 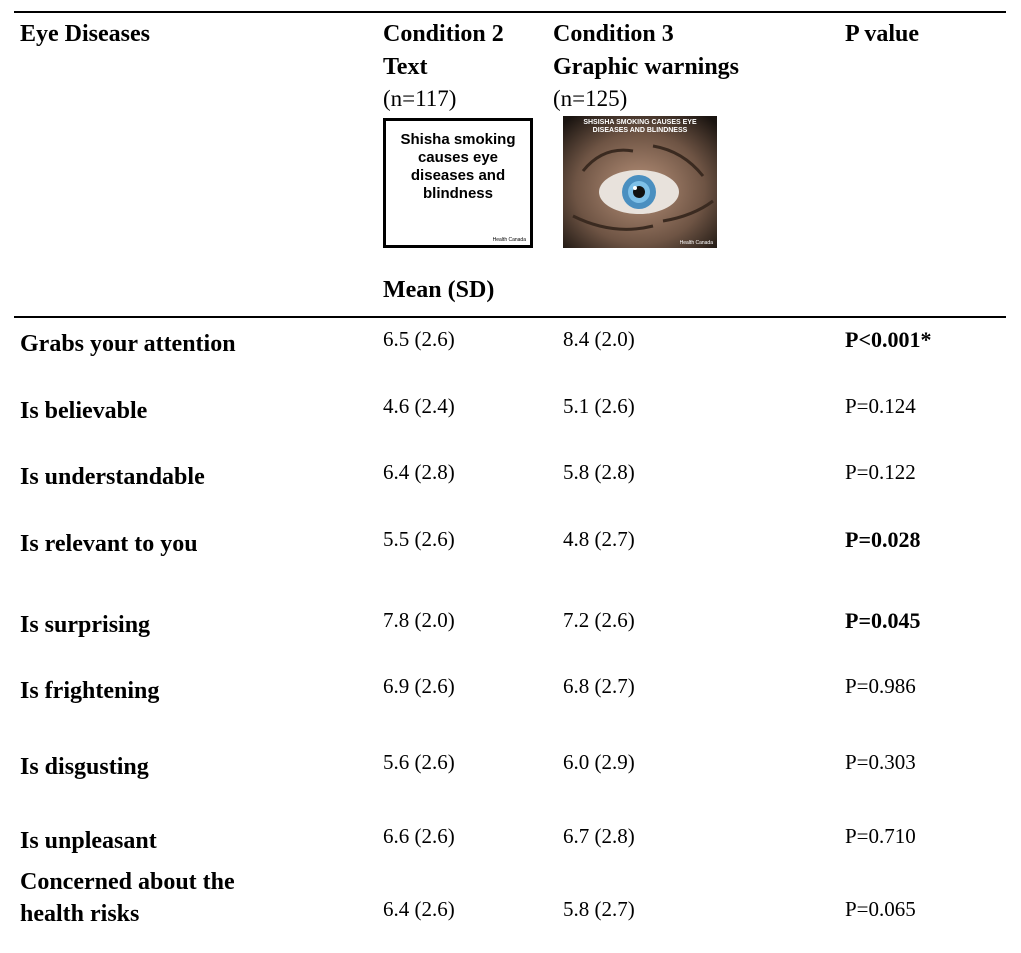 What do you see at coordinates (127, 882) in the screenshot?
I see `row-label: Concerned about the` at bounding box center [127, 882].